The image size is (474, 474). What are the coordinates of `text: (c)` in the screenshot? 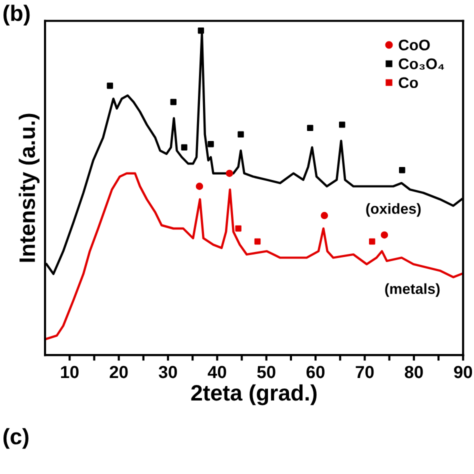 It's located at (15, 438).